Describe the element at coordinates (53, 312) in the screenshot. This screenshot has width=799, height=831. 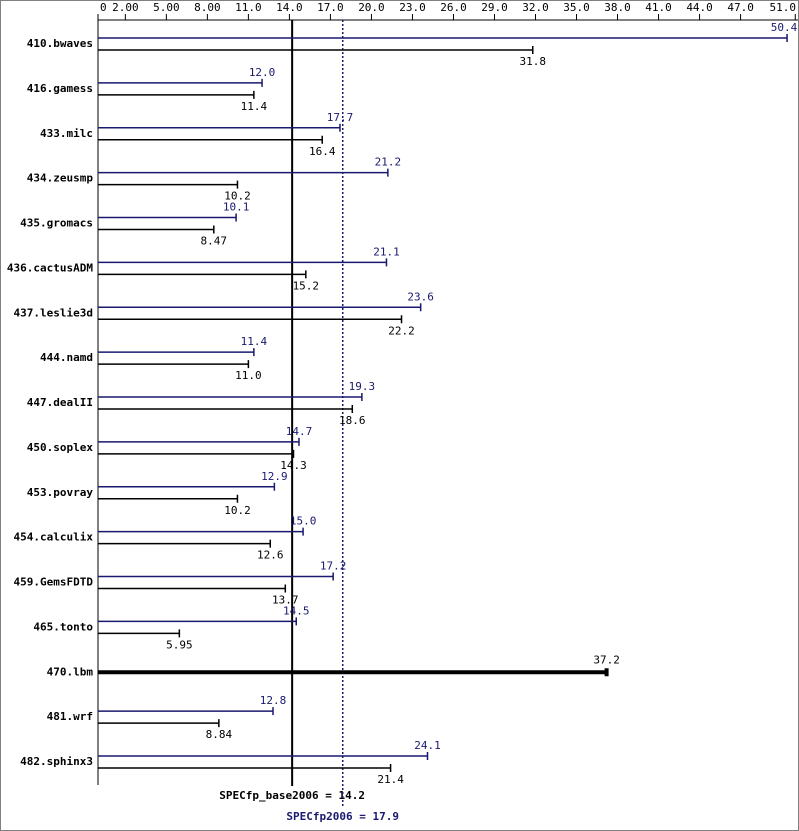
I see `category-label: 437.leslie3d` at that location.